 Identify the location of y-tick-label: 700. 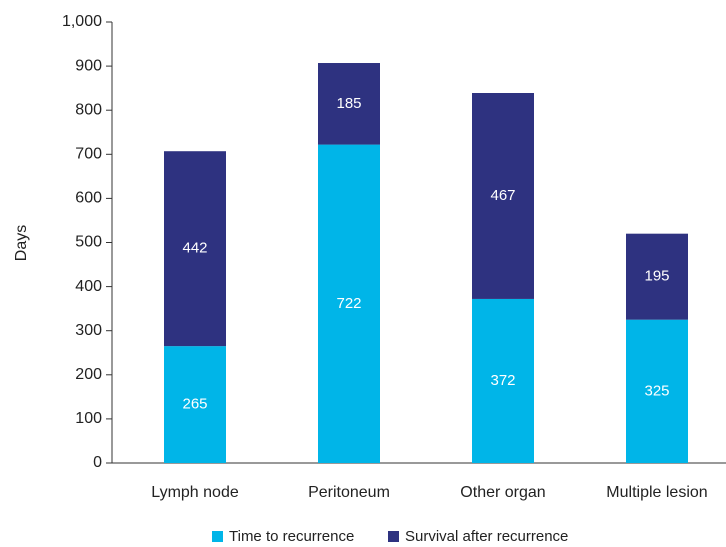
(88, 154).